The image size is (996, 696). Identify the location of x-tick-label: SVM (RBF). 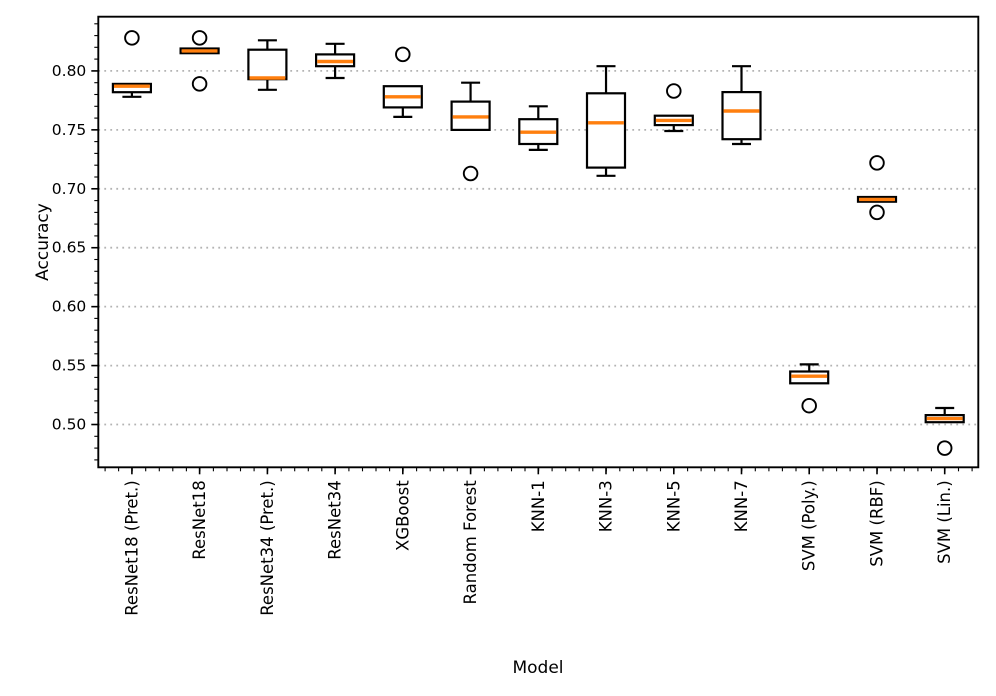
(877, 523).